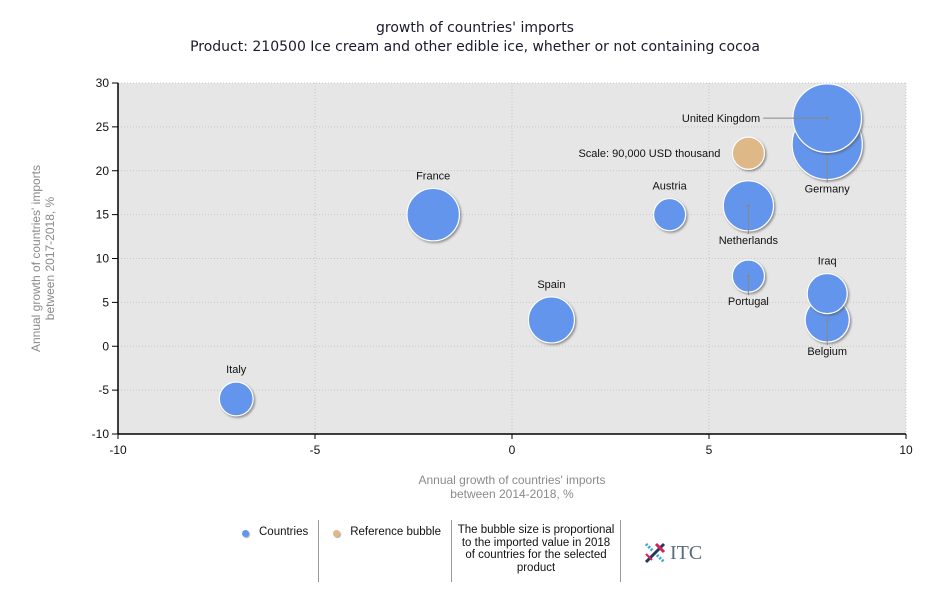  I want to click on y-tick-label: 30, so click(103, 83).